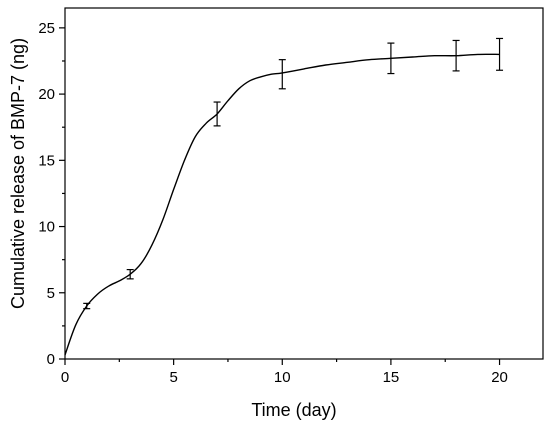 The height and width of the screenshot is (426, 550). Describe the element at coordinates (51, 194) in the screenshot. I see `y-axis-ticks: 0 5 10 15 20 25` at that location.